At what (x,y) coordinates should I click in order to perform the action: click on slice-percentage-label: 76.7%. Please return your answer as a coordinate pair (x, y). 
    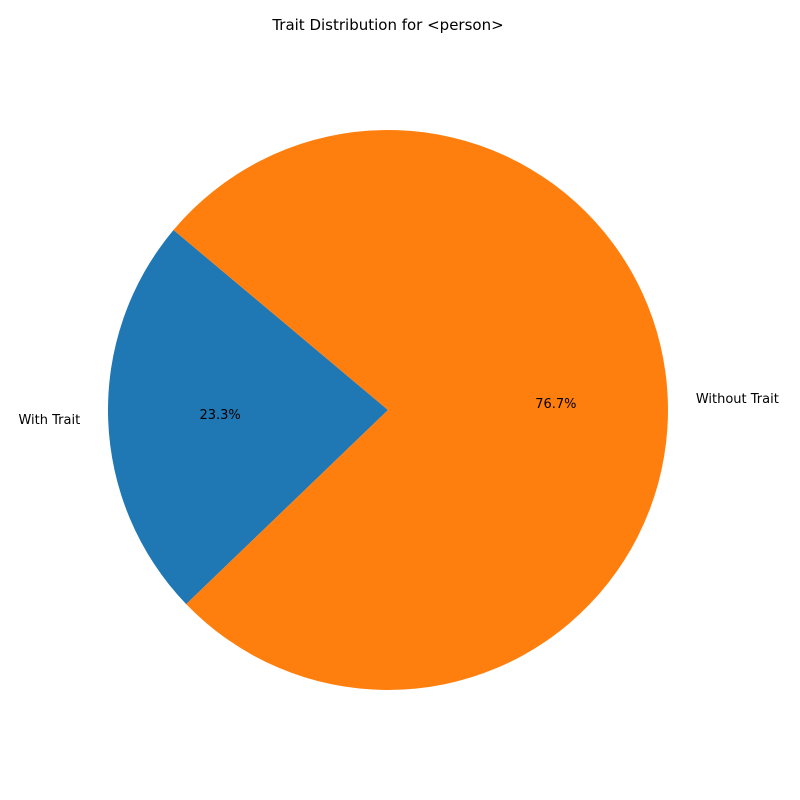
    Looking at the image, I should click on (555, 404).